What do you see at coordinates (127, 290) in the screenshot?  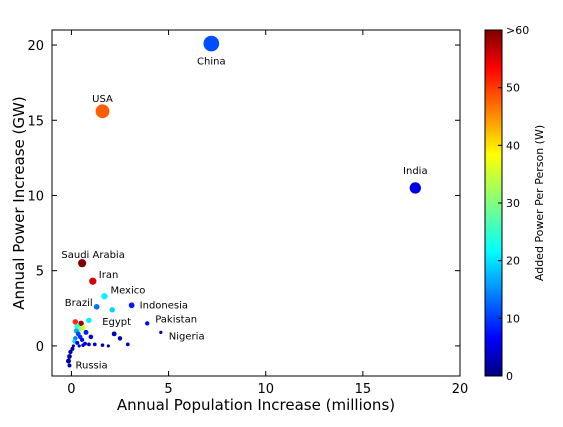 I see `point-label: Mexico` at bounding box center [127, 290].